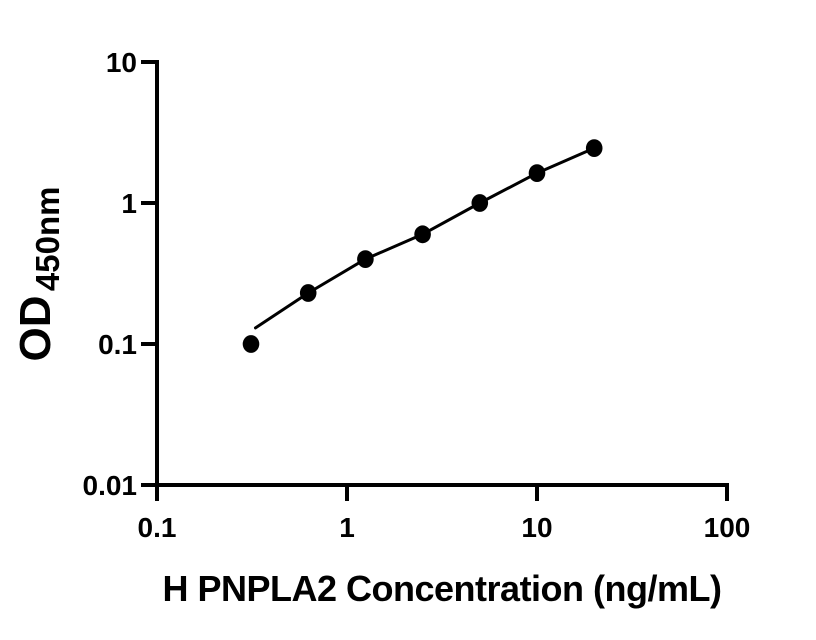  Describe the element at coordinates (157, 527) in the screenshot. I see `x-tick-label: 0.1` at that location.